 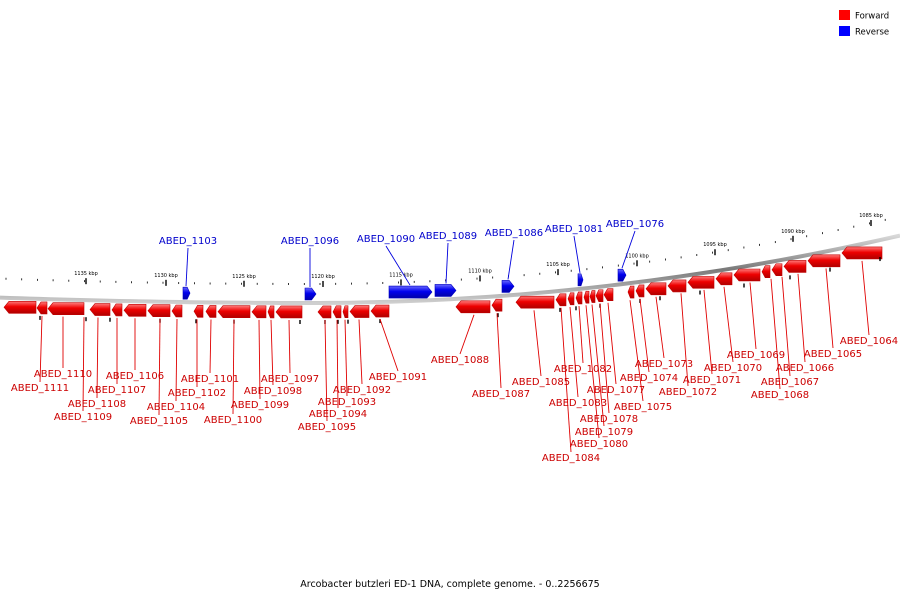 What do you see at coordinates (649, 378) in the screenshot?
I see `gene-label: ABED_1074` at bounding box center [649, 378].